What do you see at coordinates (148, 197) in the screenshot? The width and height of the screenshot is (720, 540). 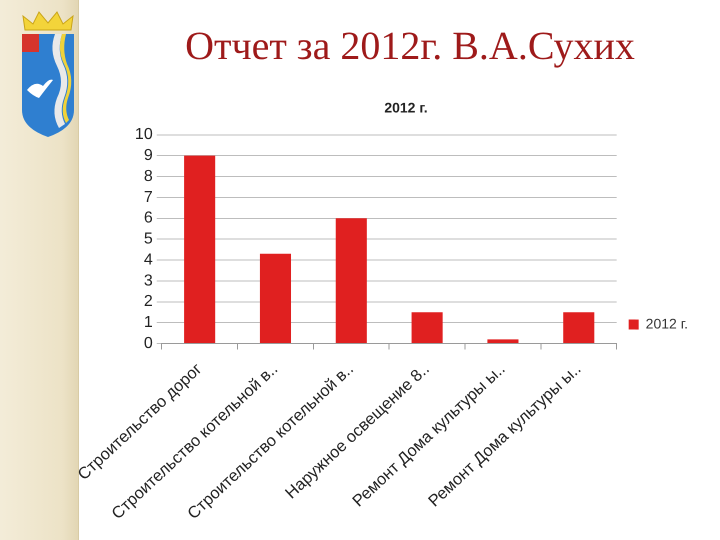 I see `y-tick-label: 7` at bounding box center [148, 197].